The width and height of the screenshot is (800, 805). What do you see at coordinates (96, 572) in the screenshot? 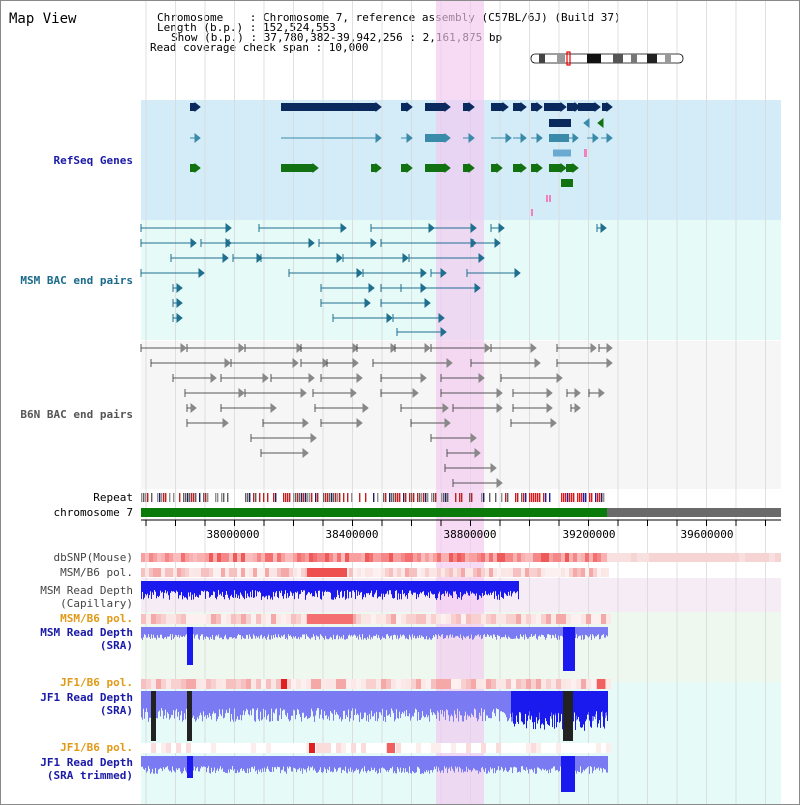
I see `track-label-msm-b6-pol: MSM/B6 pol.` at bounding box center [96, 572].